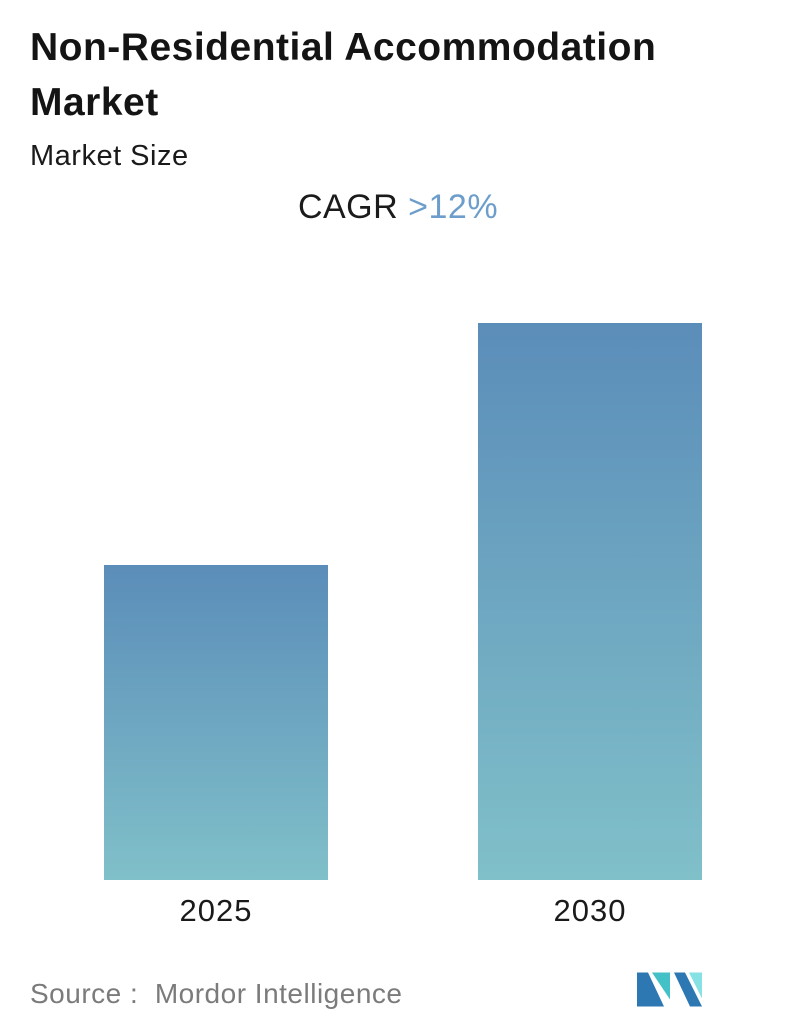 This screenshot has width=796, height=1034. I want to click on page-subtitle: Market Size, so click(109, 156).